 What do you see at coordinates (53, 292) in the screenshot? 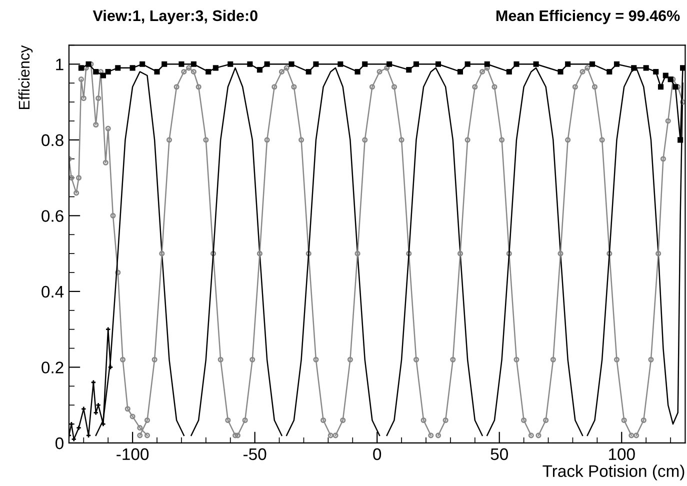
I see `y-tick-label: 0.4` at bounding box center [53, 292].